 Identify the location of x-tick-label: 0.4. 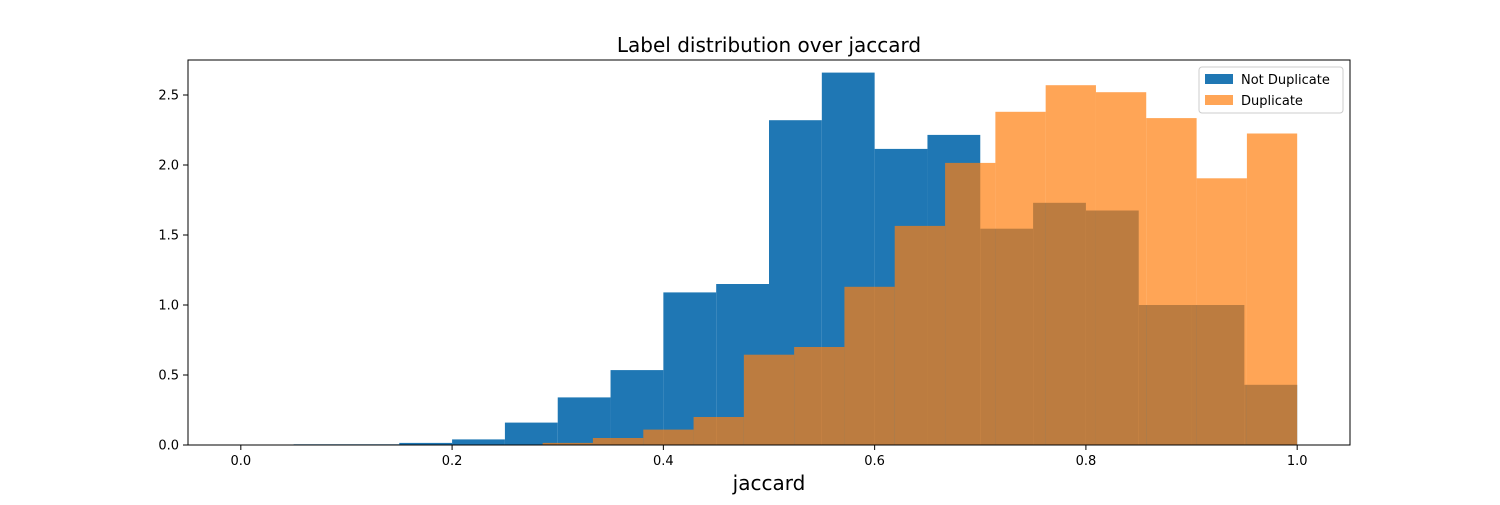
(663, 461).